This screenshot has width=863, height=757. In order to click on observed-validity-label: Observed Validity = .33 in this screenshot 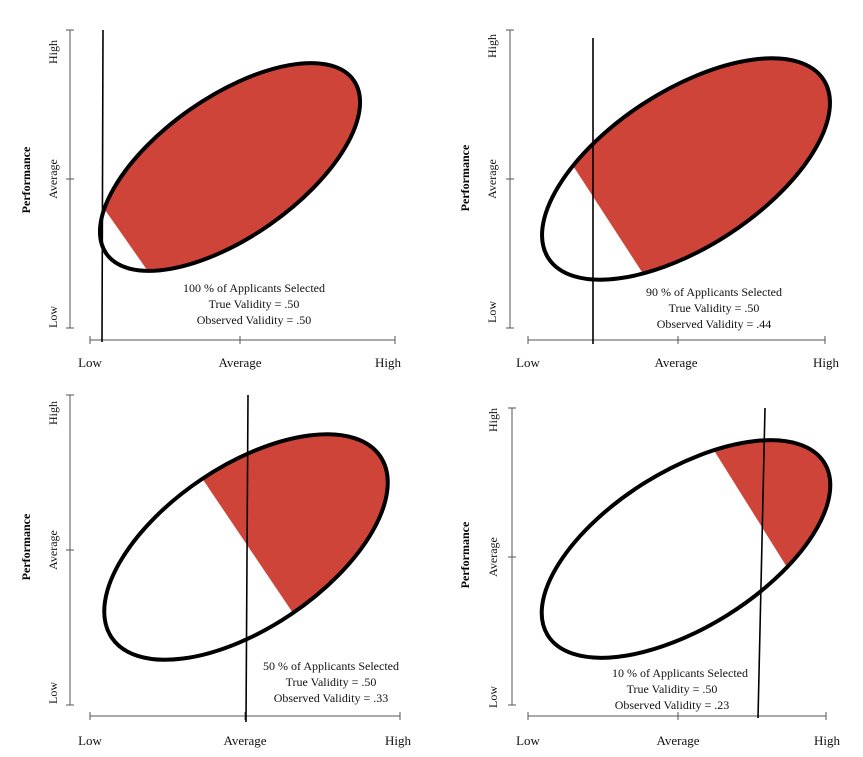, I will do `click(331, 698)`.